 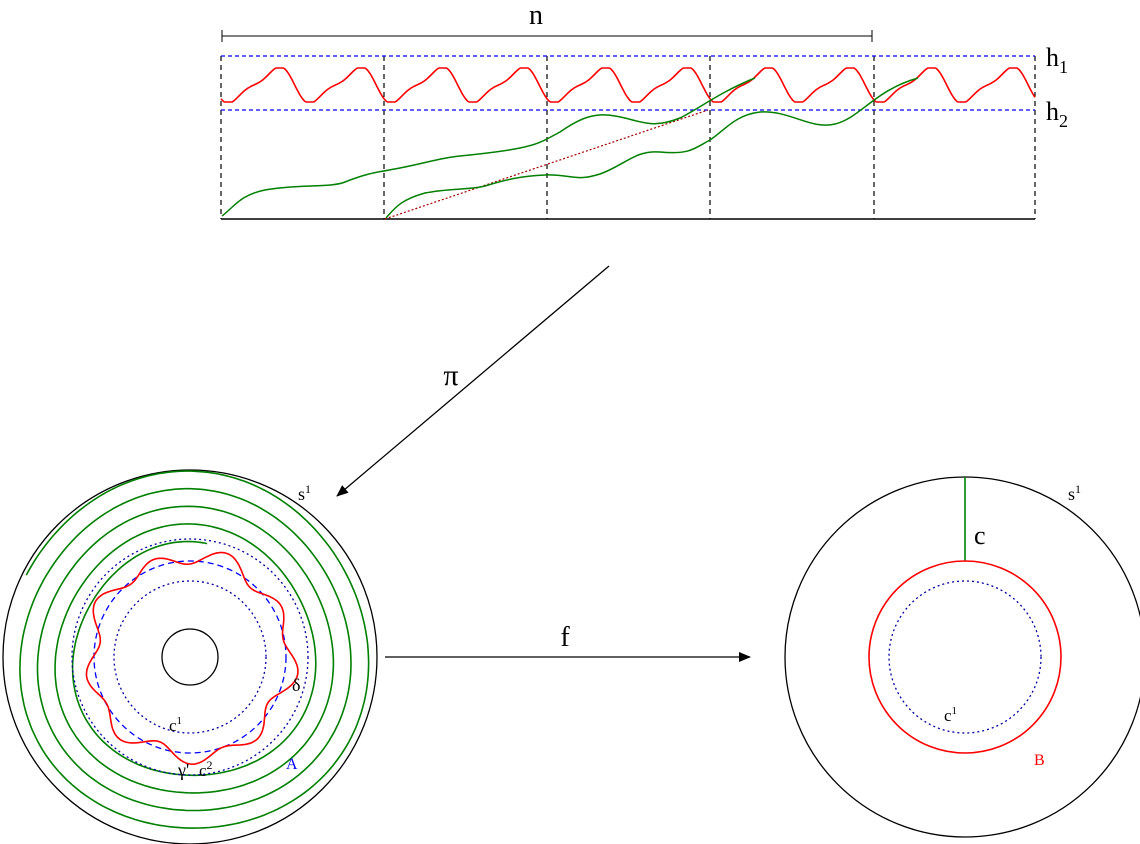 I want to click on label-f: f, so click(x=565, y=637).